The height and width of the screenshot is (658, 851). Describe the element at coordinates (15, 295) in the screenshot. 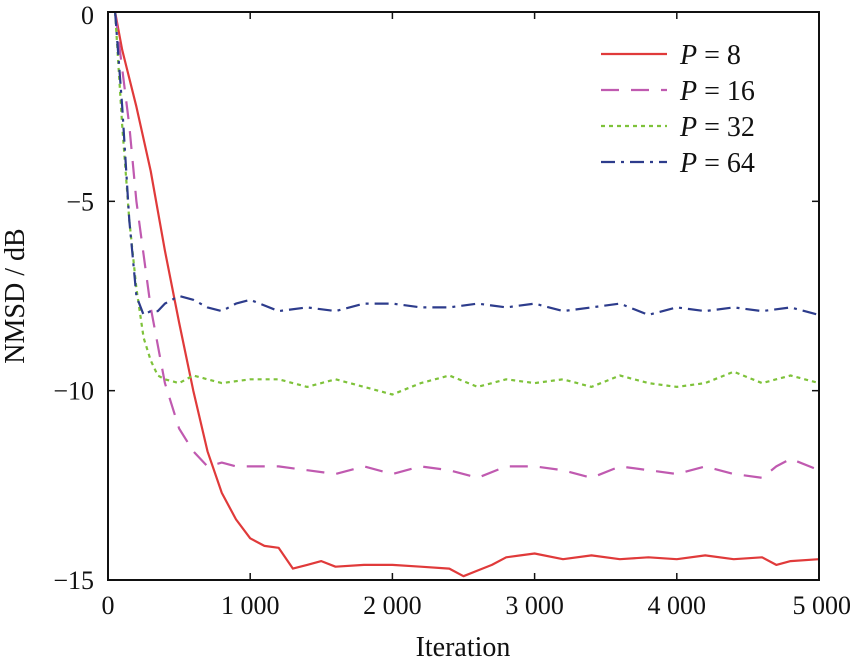

I see `y-axis-title: NMSD / dB` at that location.